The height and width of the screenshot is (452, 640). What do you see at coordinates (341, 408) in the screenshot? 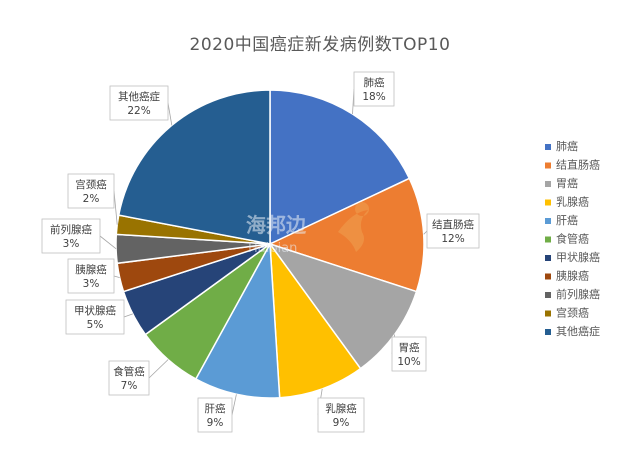
I see `slice-label-name: 乳腺癌` at bounding box center [341, 408].